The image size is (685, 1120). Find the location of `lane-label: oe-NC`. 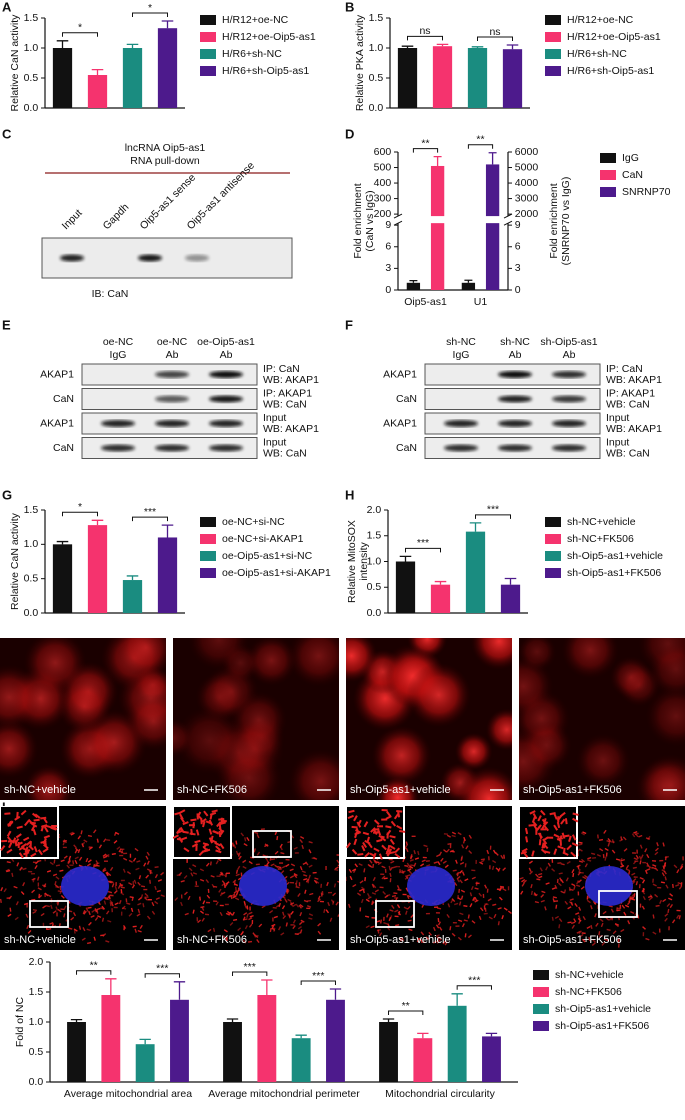

lane-label: oe-NC is located at coordinates (172, 342).